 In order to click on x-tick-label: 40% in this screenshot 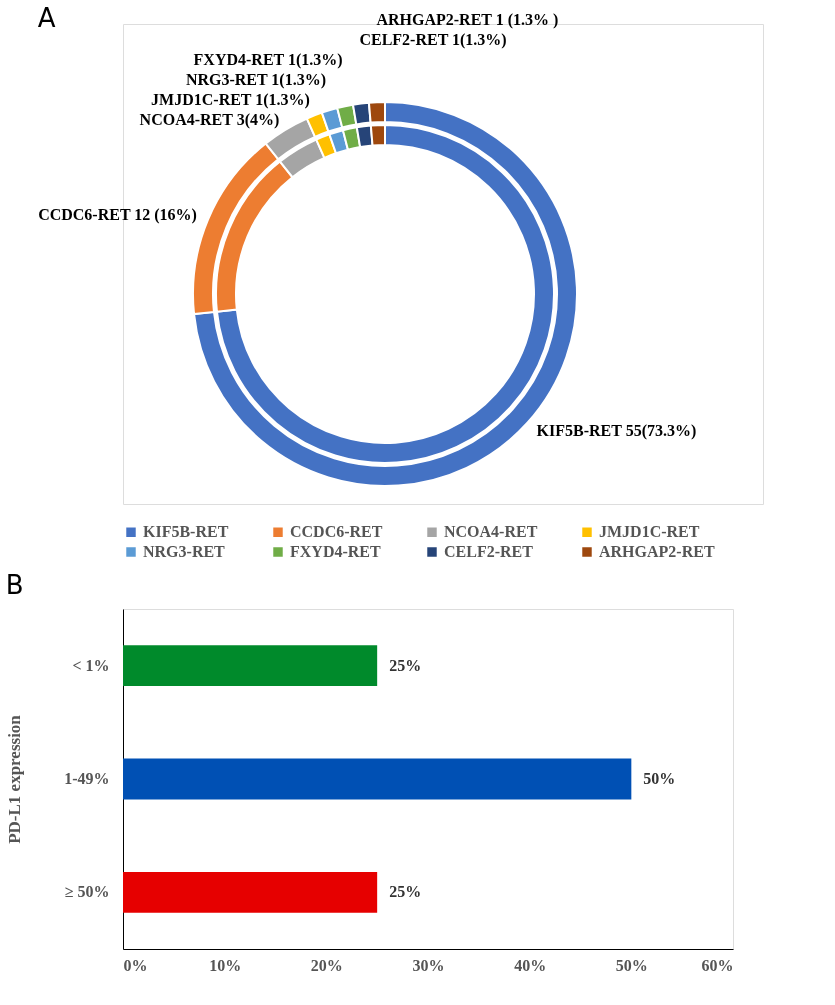, I will do `click(530, 965)`.